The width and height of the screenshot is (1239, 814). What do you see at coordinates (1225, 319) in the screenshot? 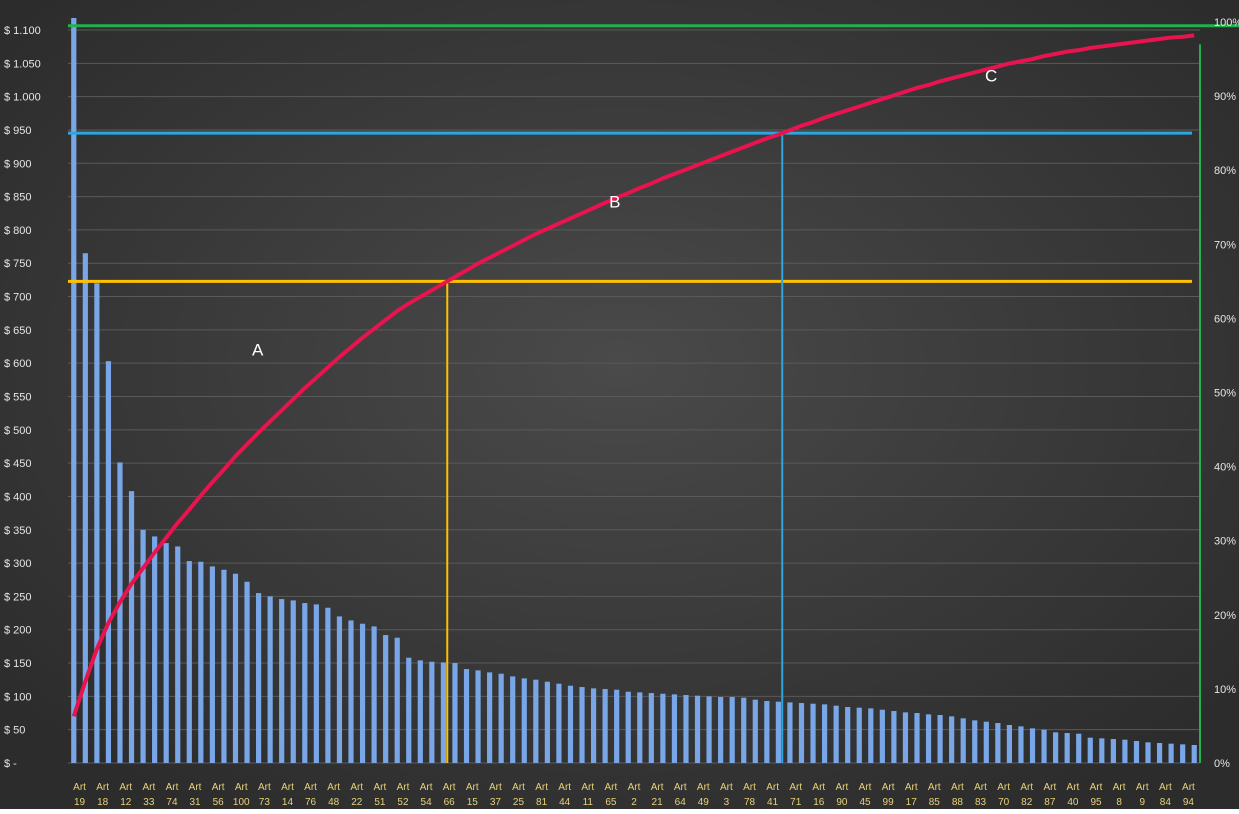
I see `y2-tick-label: 60%` at bounding box center [1225, 319].